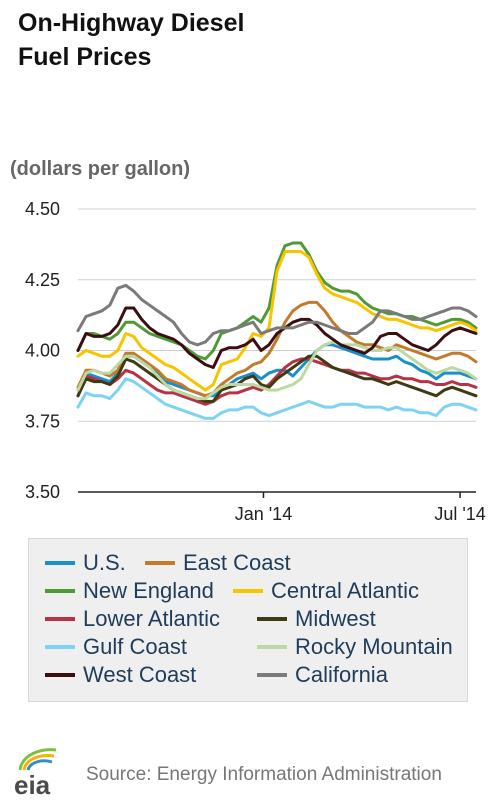 The image size is (500, 800). I want to click on legend-row: New England Central Atlantic, so click(256, 591).